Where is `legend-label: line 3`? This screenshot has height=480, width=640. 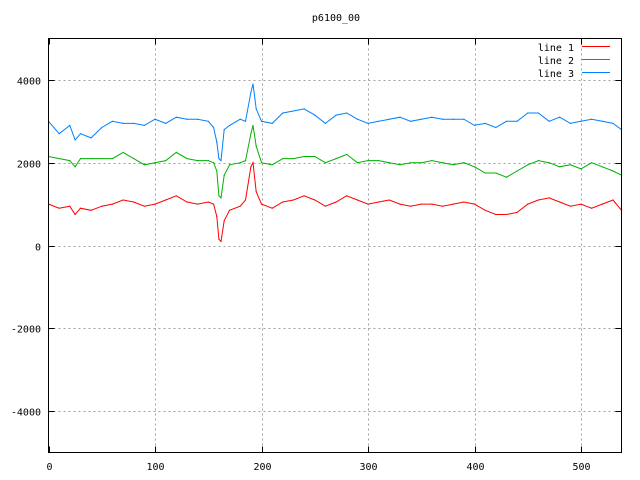 legend-label: line 3 is located at coordinates (556, 74).